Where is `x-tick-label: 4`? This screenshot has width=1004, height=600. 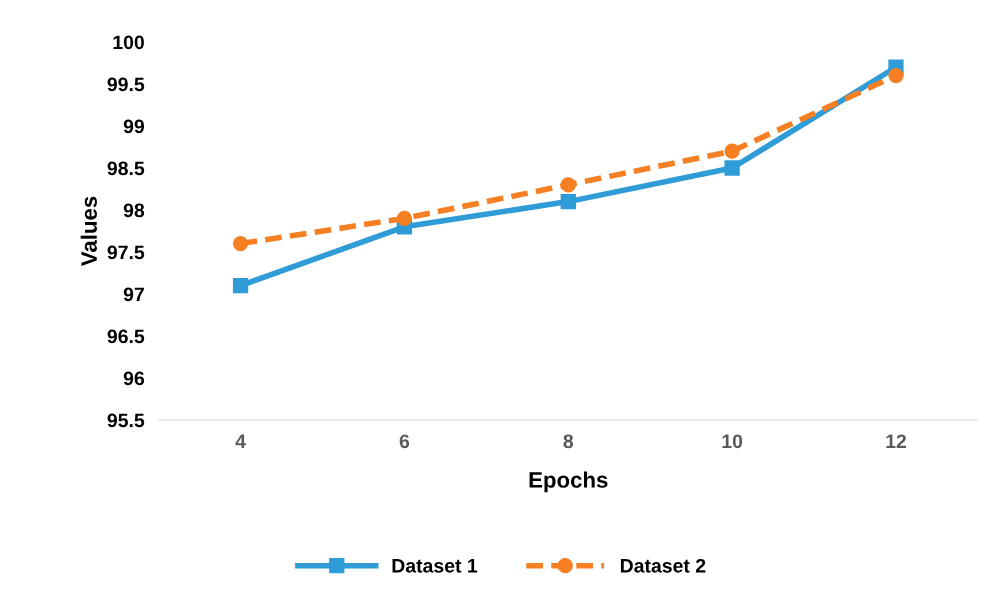
x-tick-label: 4 is located at coordinates (240, 441).